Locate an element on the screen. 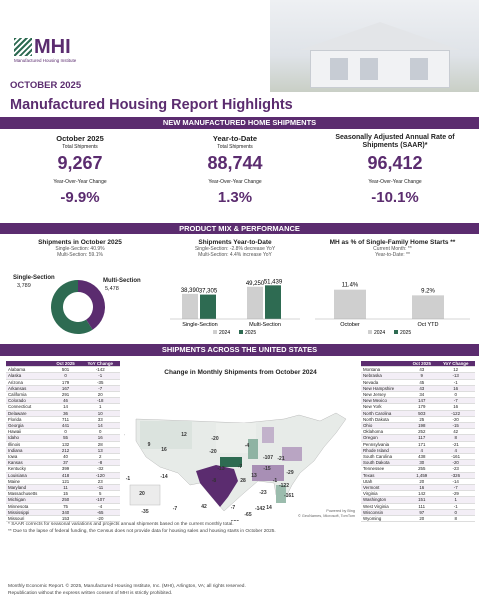  mix-pct-line1: Current Month: ** is located at coordinates (392, 249).